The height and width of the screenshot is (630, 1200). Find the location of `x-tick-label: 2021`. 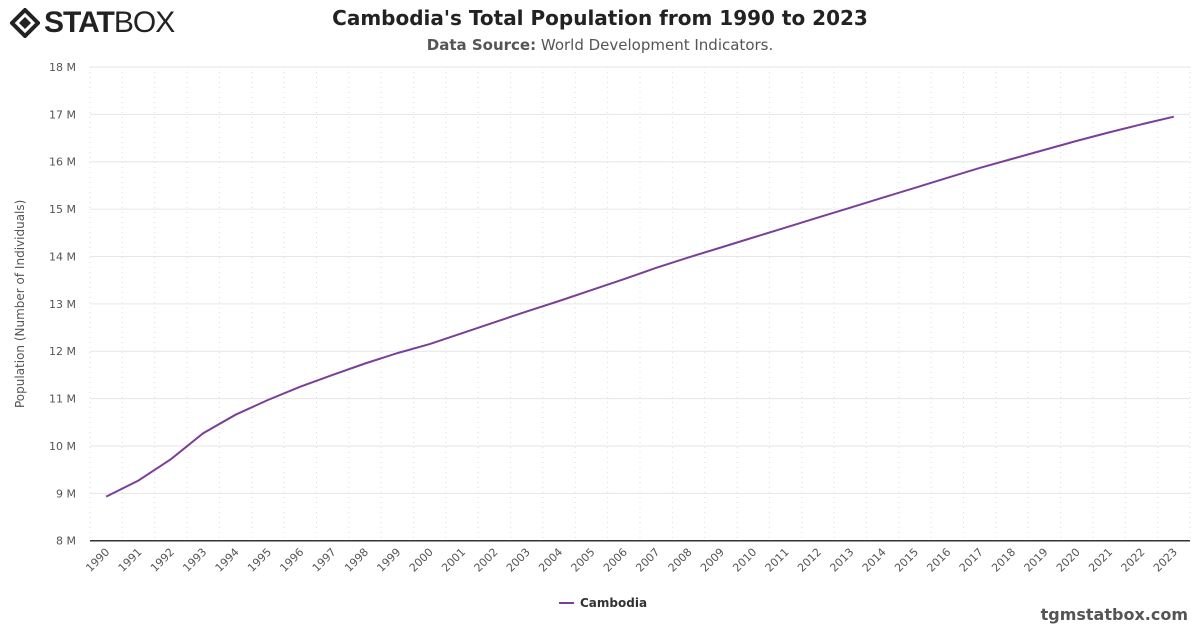

x-tick-label: 2021 is located at coordinates (1100, 560).